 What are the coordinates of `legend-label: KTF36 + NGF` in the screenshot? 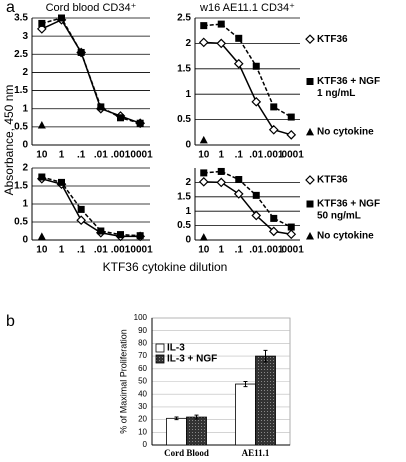 It's located at (348, 81).